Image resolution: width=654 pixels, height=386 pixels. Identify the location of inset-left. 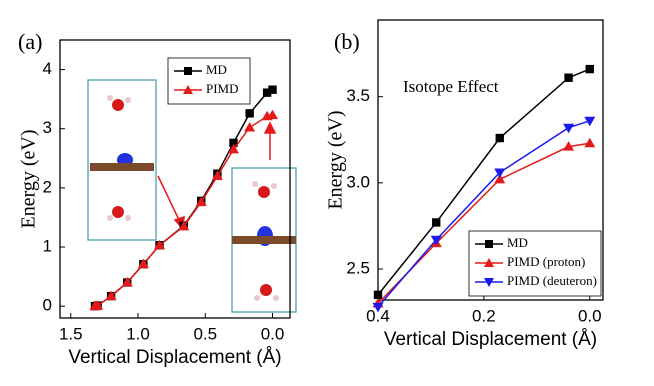
(122, 160).